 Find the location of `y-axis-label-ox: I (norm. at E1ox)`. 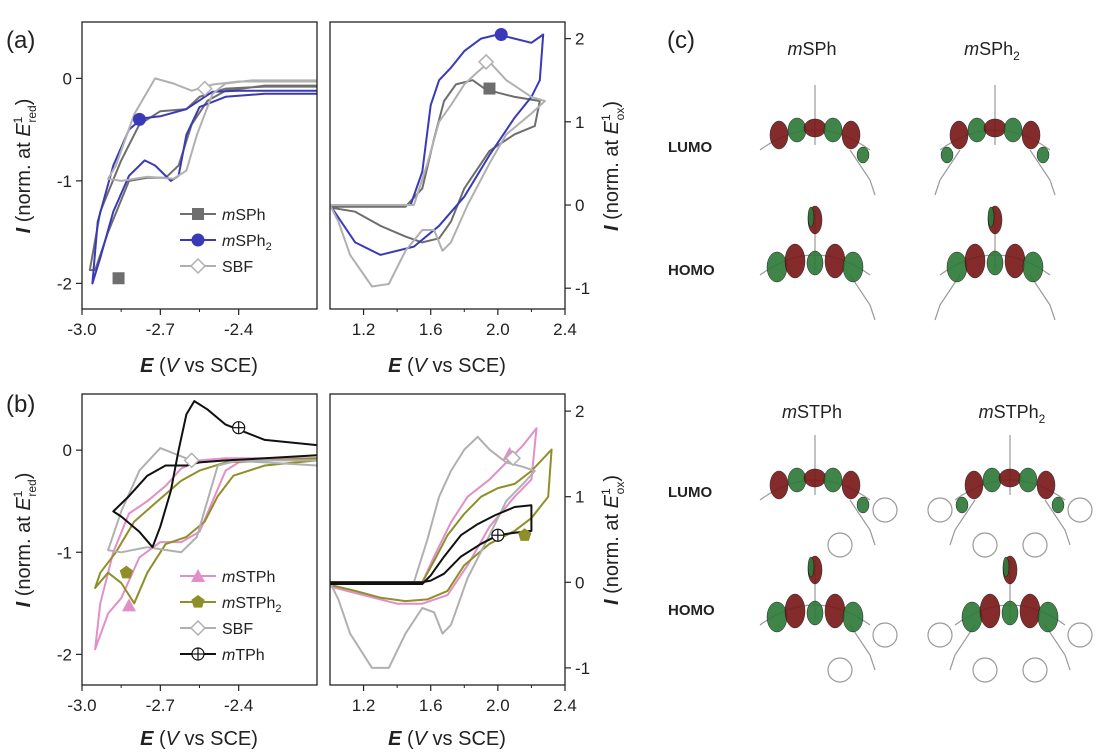

y-axis-label-ox: I (norm. at E1ox) is located at coordinates (613, 540).